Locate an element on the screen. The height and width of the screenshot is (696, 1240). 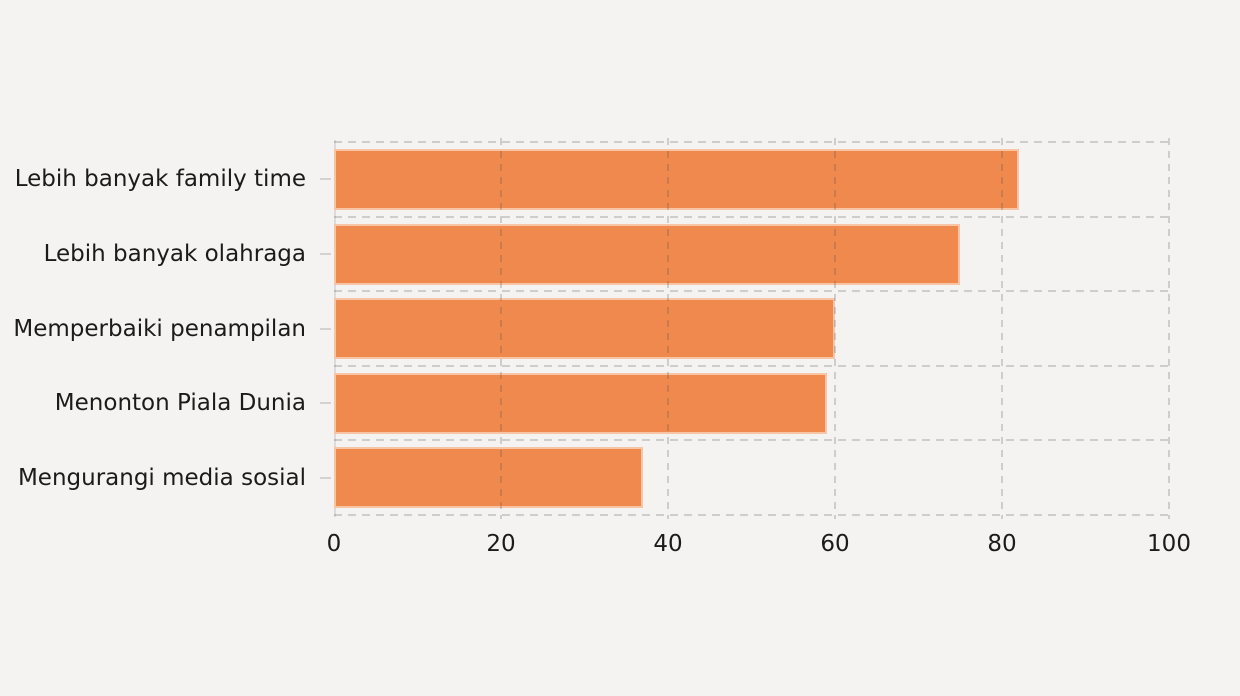
y-axis-label: Lebih banyak olahraga is located at coordinates (174, 253).